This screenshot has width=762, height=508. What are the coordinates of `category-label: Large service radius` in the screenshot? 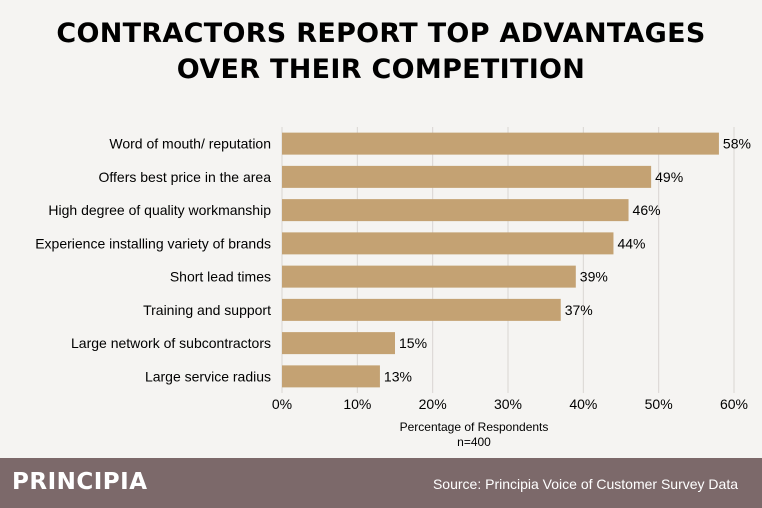 It's located at (208, 376).